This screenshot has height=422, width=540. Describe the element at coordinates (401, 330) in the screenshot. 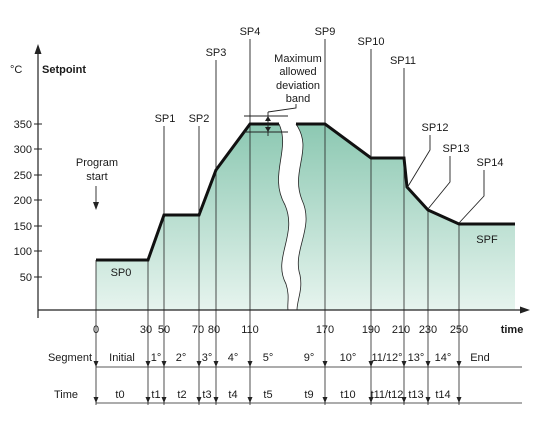

I see `x-tick-label: 210` at that location.